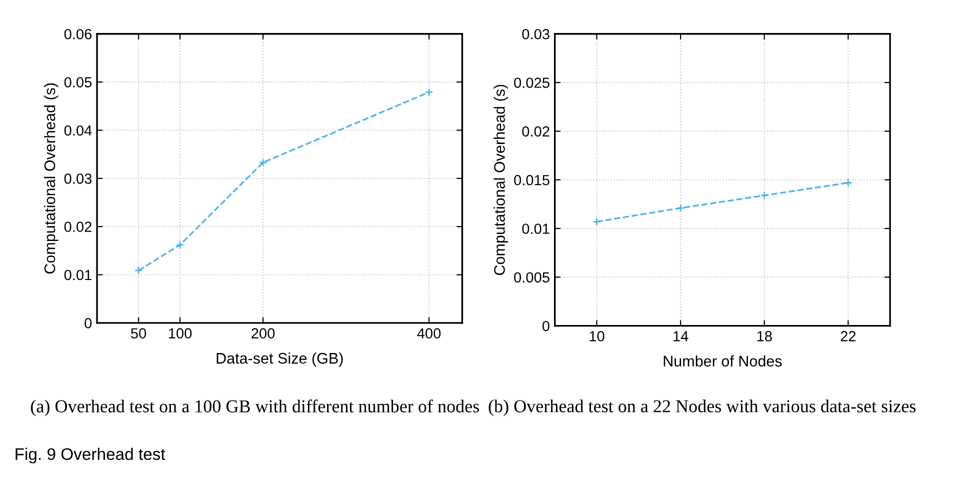  What do you see at coordinates (597, 336) in the screenshot?
I see `x-tick-label: 10` at bounding box center [597, 336].